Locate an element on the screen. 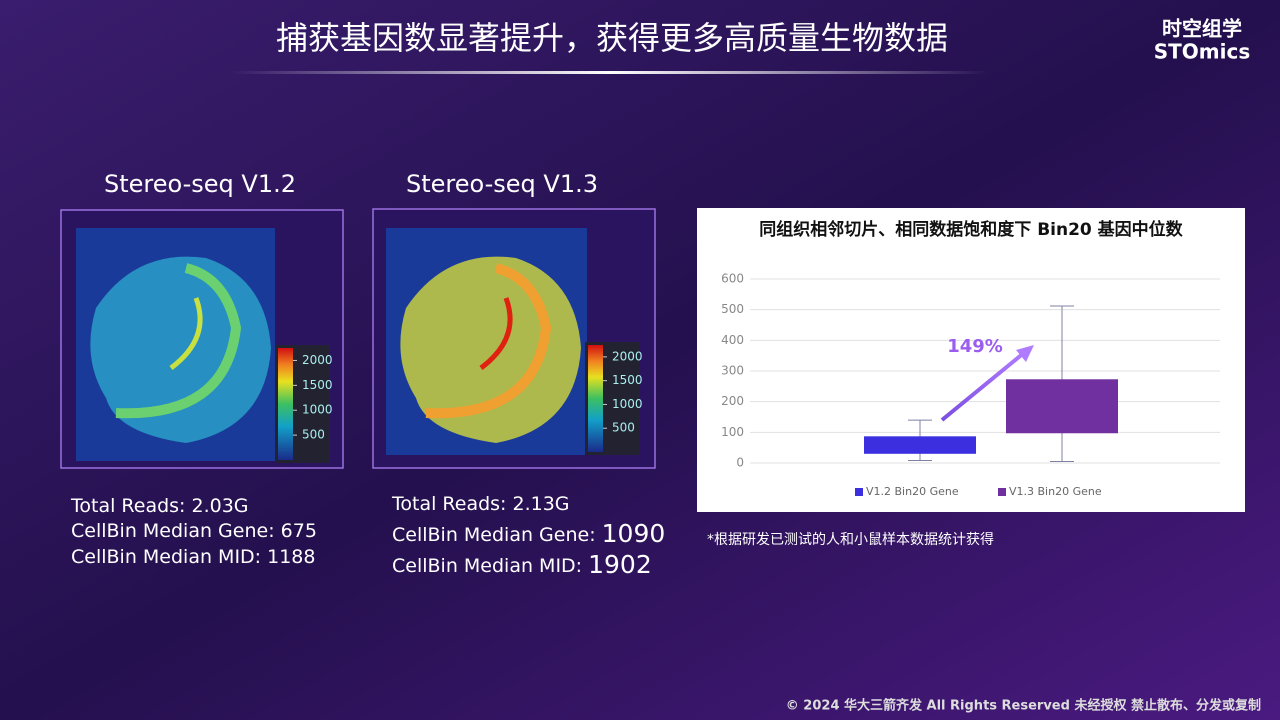  stat-line: Total Reads: 2.13G is located at coordinates (480, 504).